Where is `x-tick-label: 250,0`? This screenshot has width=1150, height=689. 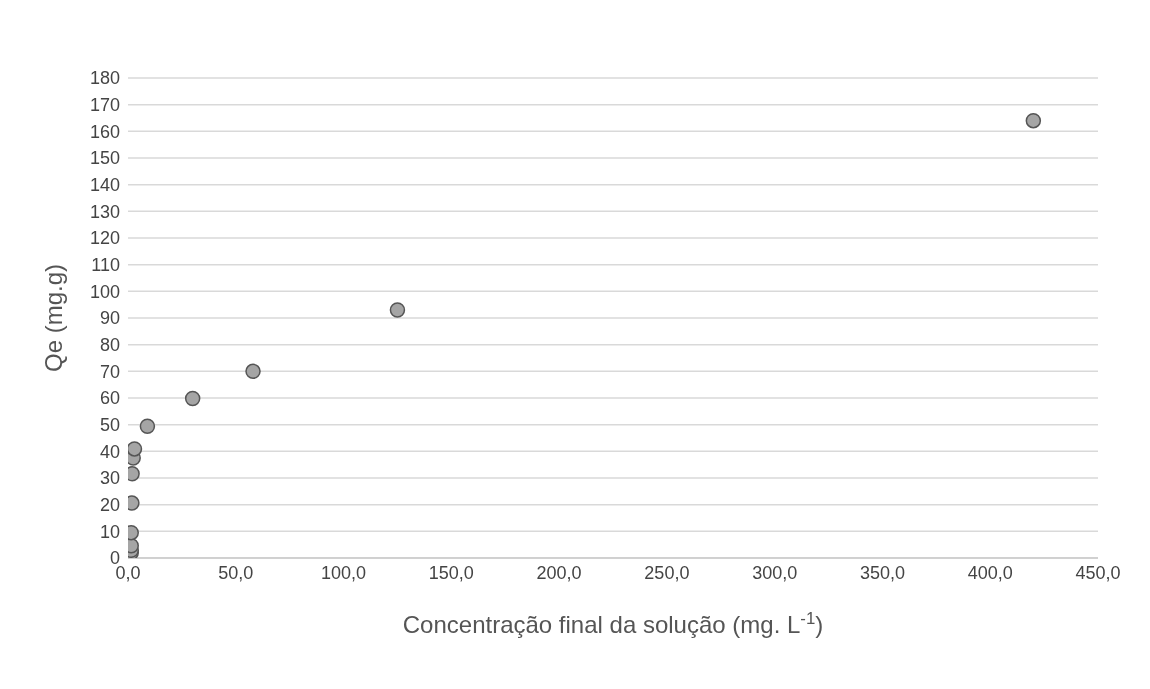
x-tick-label: 250,0 is located at coordinates (667, 572).